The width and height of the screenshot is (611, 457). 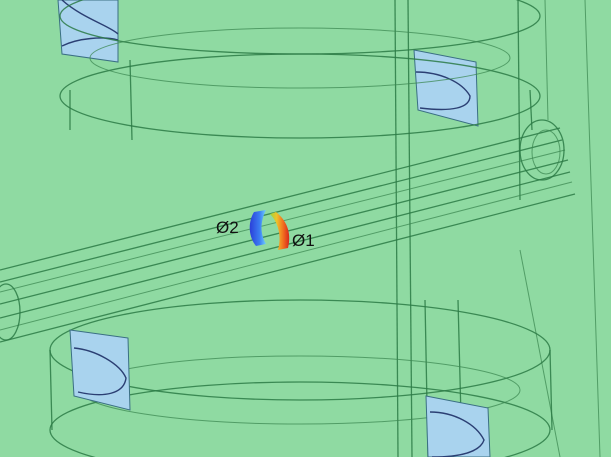 What do you see at coordinates (227, 227) in the screenshot?
I see `port-2-label: Ø2` at bounding box center [227, 227].